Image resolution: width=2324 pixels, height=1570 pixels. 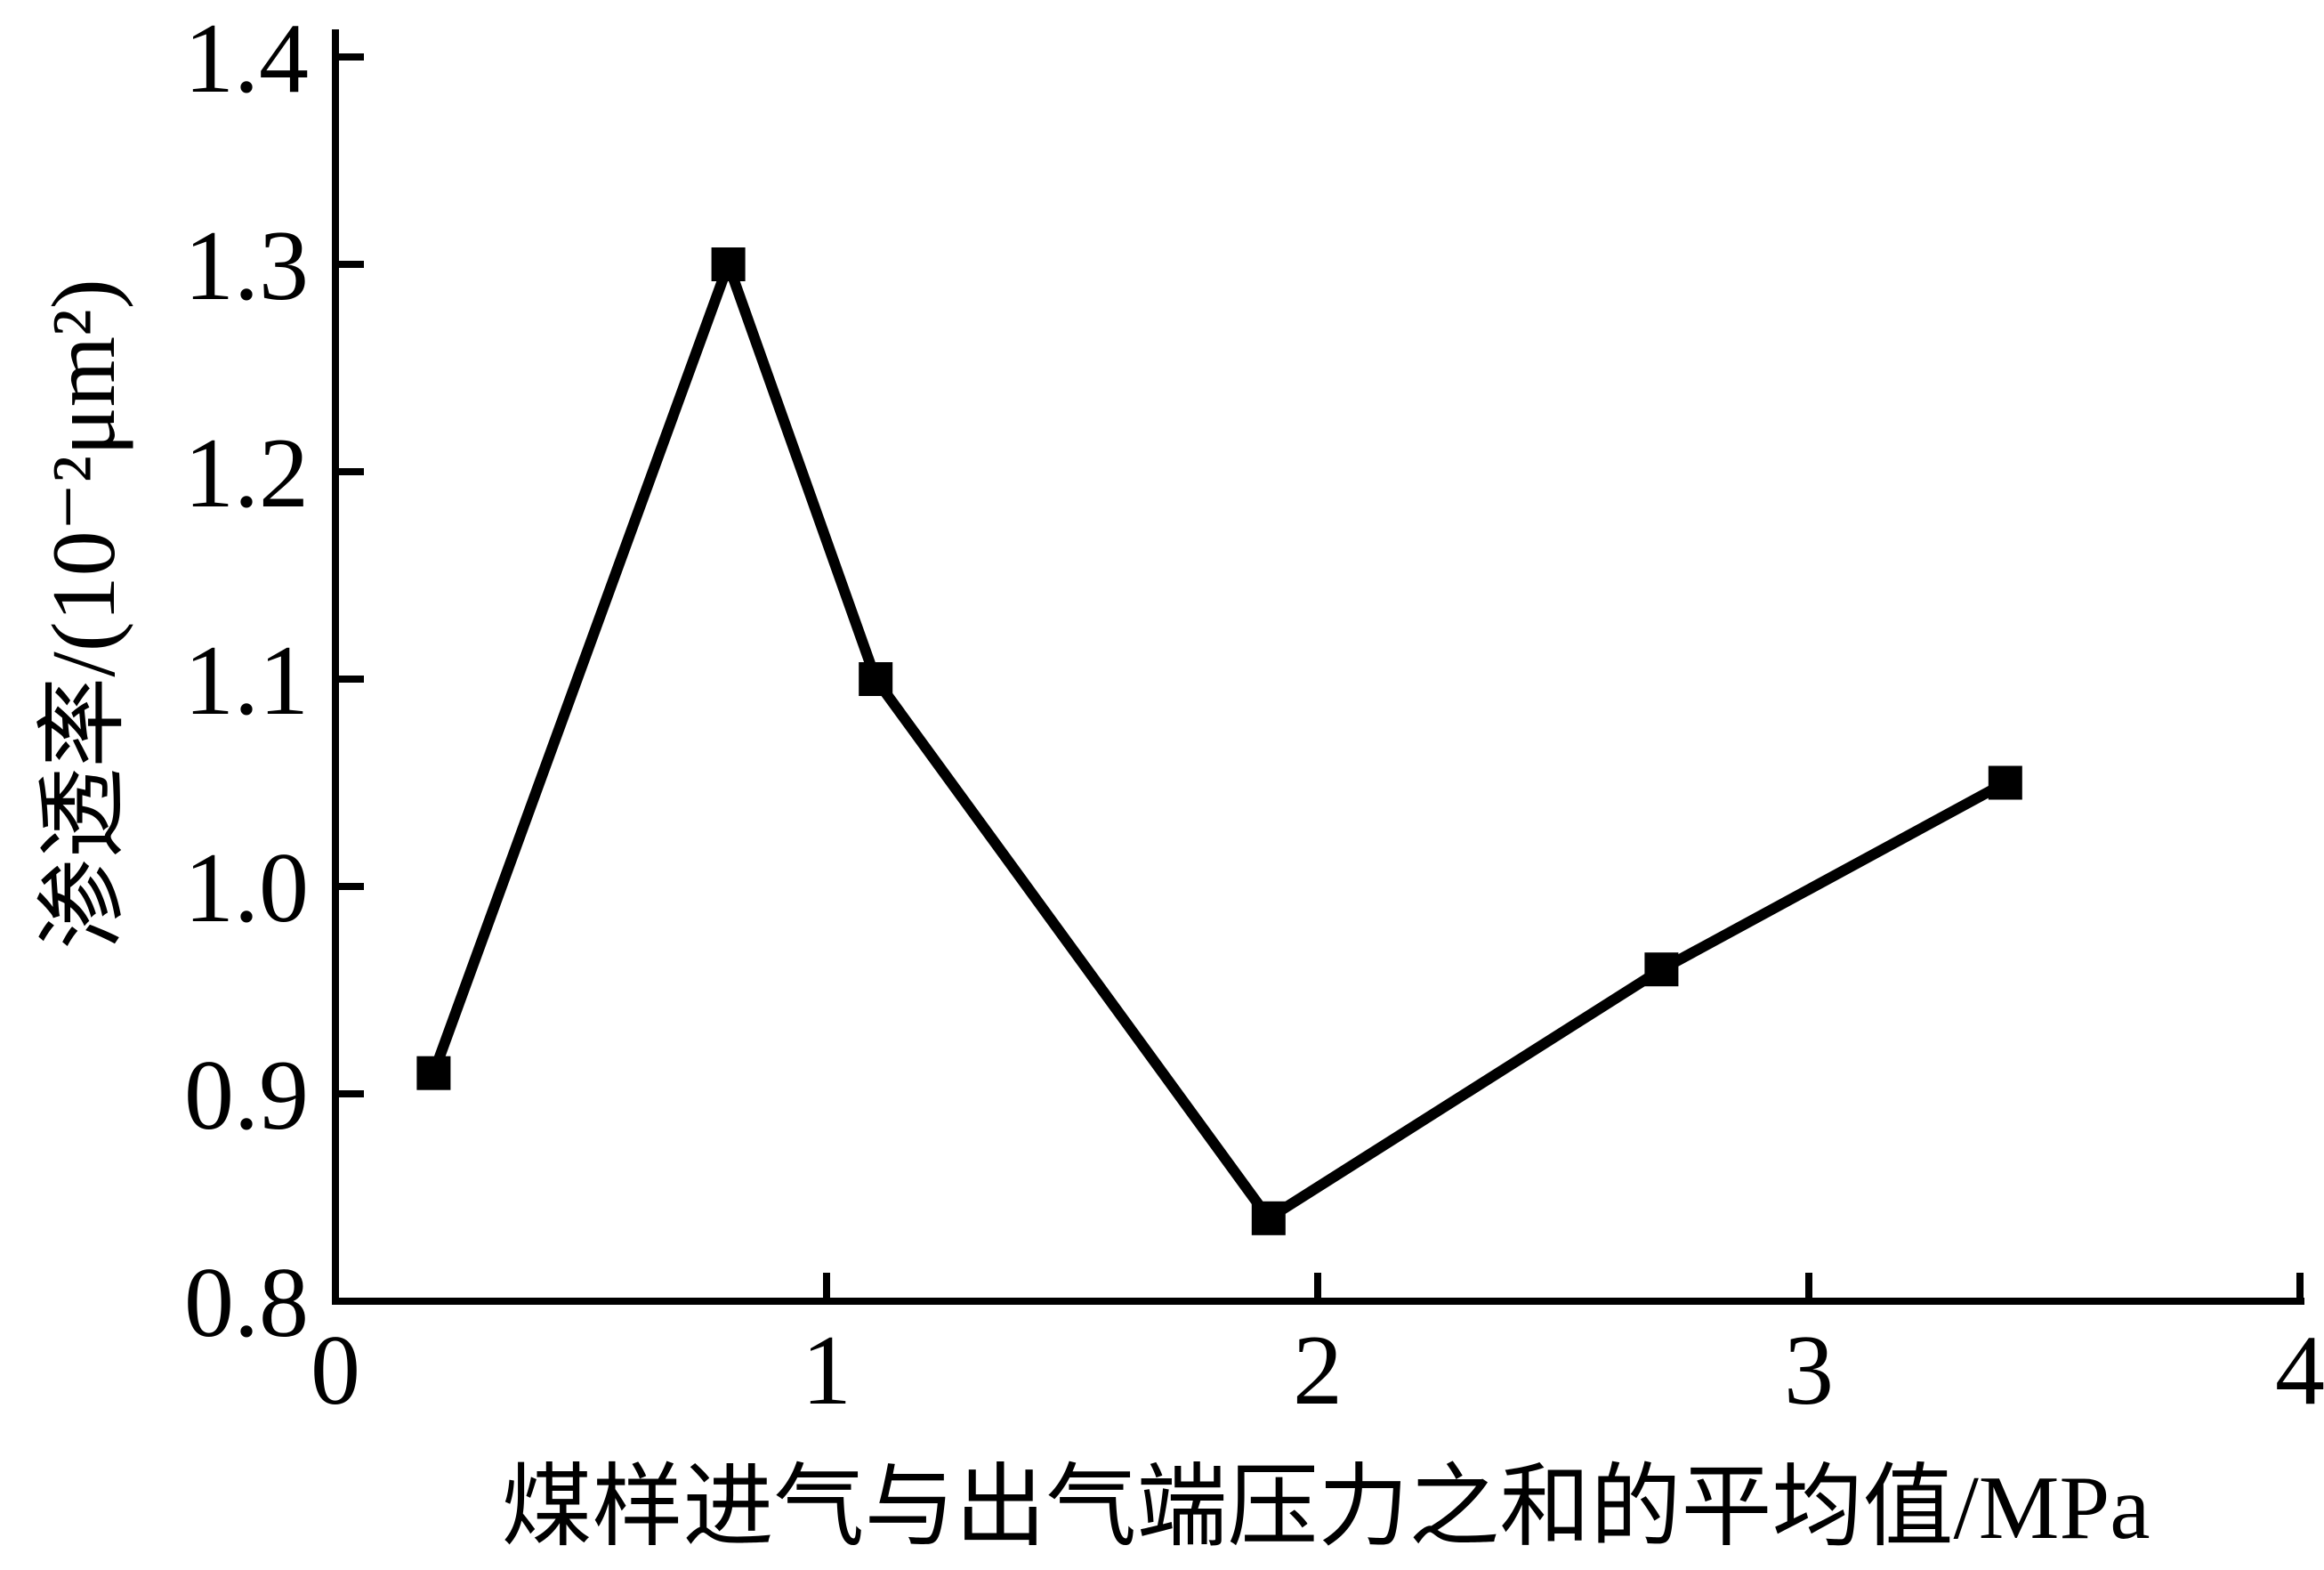 I want to click on x-tick-label: 0, so click(x=335, y=1370).